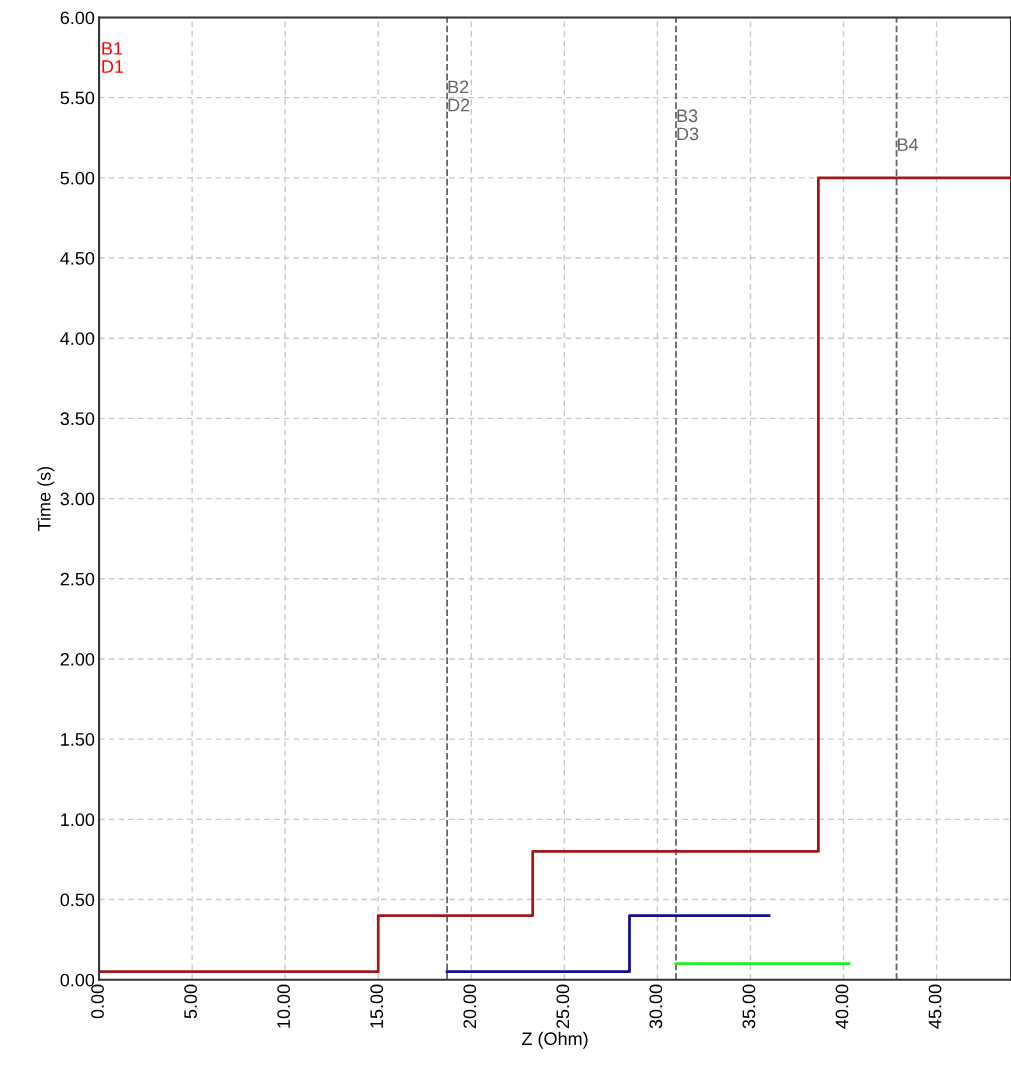 The height and width of the screenshot is (1091, 1011). I want to click on ref-line-label: B3 D3, so click(688, 125).